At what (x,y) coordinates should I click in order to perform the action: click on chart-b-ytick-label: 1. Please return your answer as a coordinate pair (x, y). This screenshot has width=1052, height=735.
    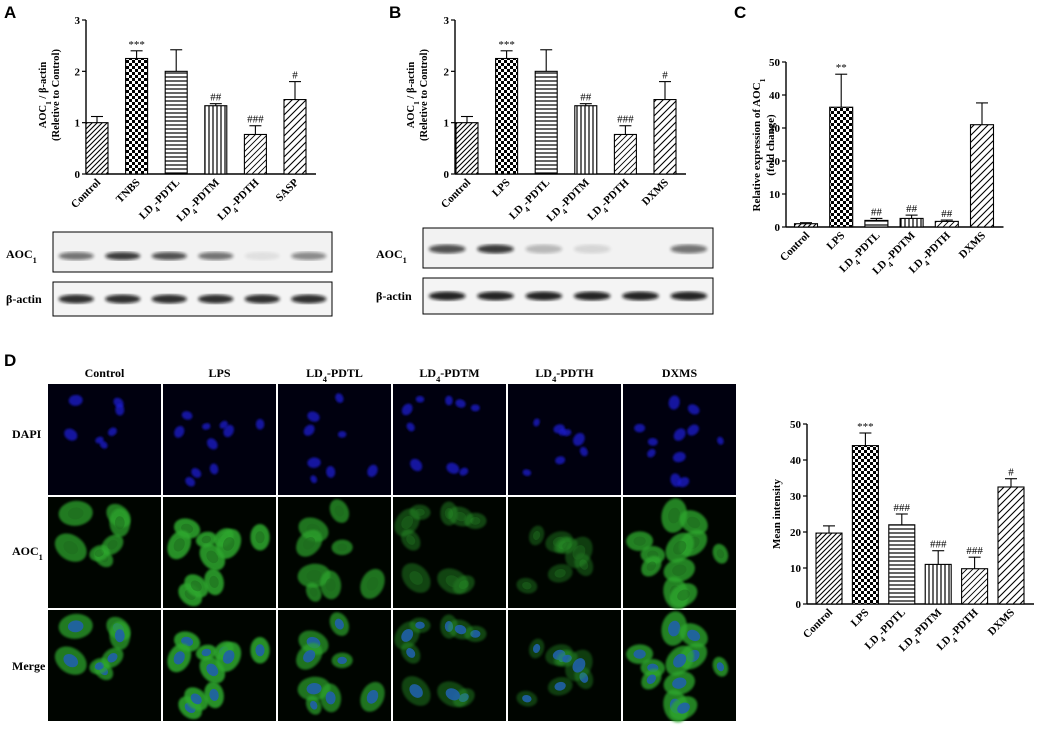
    Looking at the image, I should click on (447, 124).